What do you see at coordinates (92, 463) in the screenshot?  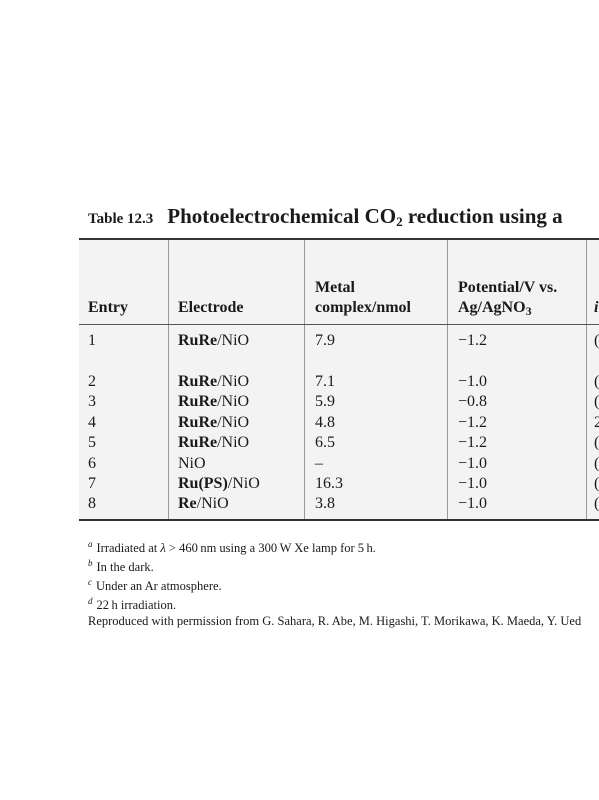 I see `cell-entry: 6` at bounding box center [92, 463].